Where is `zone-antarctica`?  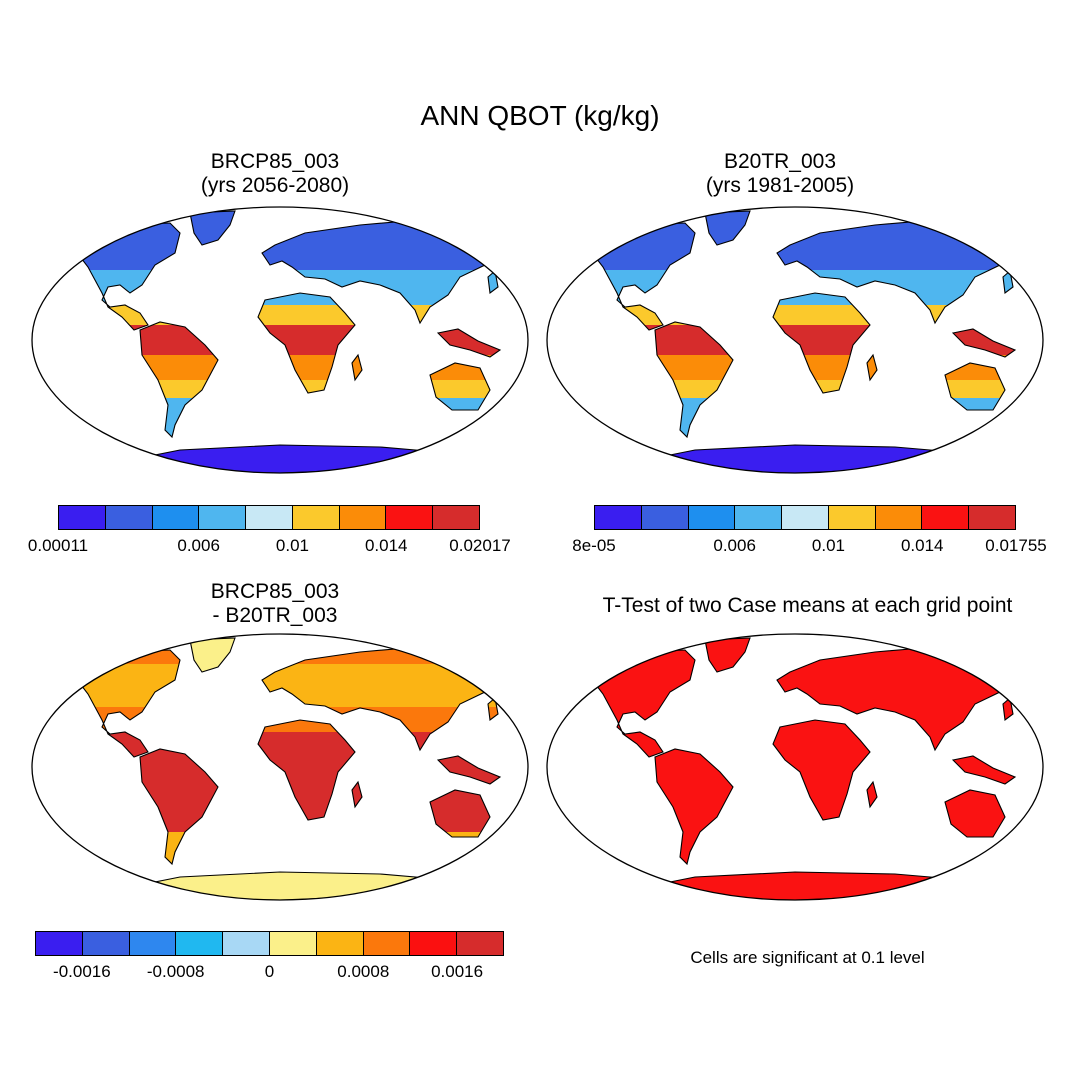
zone-antarctica is located at coordinates (287, 883).